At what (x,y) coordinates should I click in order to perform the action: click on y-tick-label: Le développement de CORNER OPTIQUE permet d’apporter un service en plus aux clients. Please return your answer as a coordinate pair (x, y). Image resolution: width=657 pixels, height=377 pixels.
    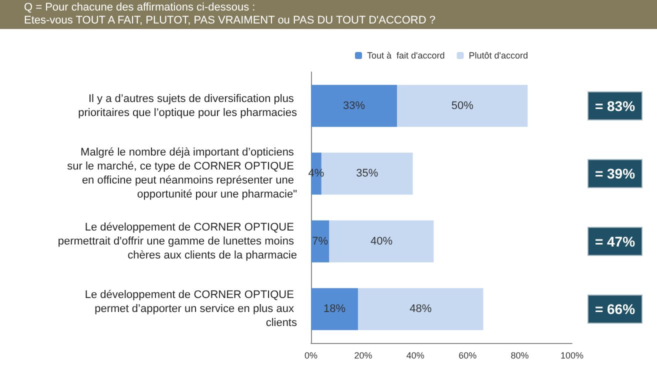
    Looking at the image, I should click on (191, 309).